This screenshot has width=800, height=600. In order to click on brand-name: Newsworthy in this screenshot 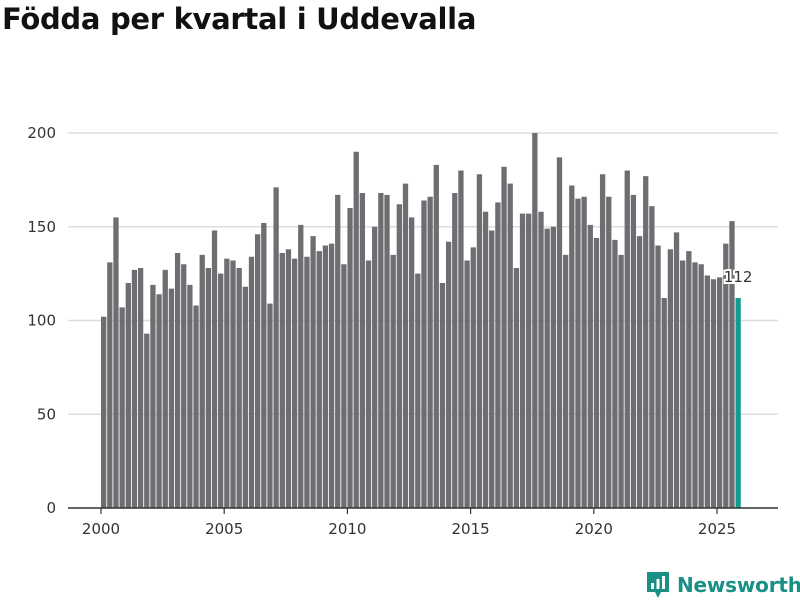, I will do `click(738, 585)`.